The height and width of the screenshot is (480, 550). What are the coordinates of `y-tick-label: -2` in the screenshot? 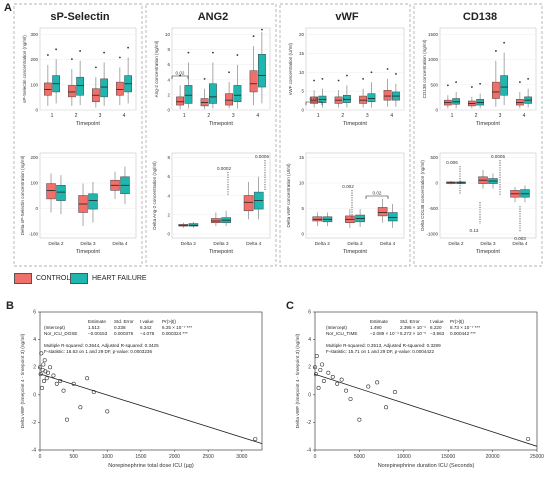 It's located at (309, 423).